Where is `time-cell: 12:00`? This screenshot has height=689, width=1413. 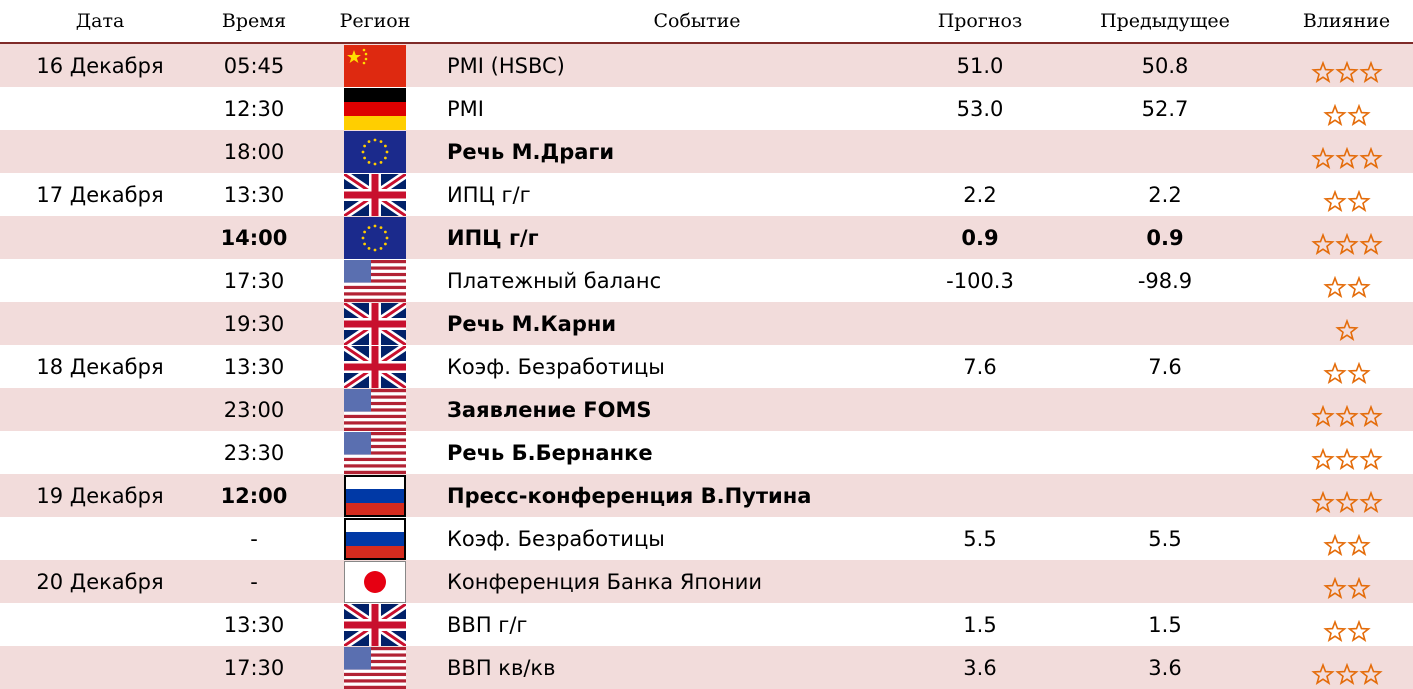 time-cell: 12:00 is located at coordinates (254, 495).